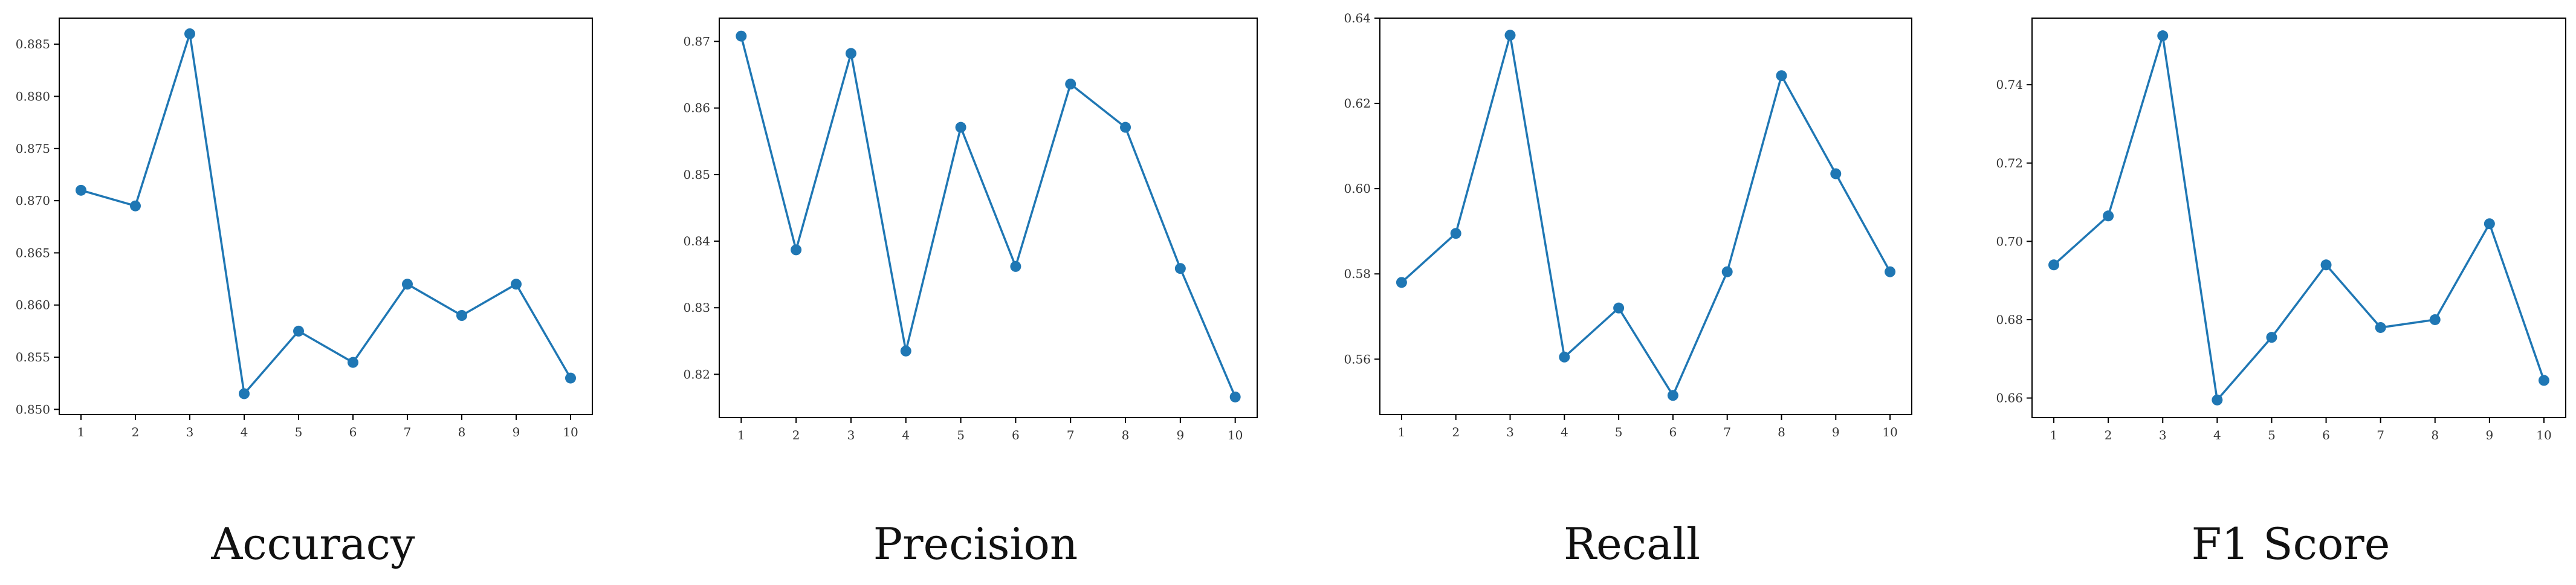 The image size is (2576, 585). Describe the element at coordinates (1126, 435) in the screenshot. I see `precision-x-tick-label: 8` at that location.